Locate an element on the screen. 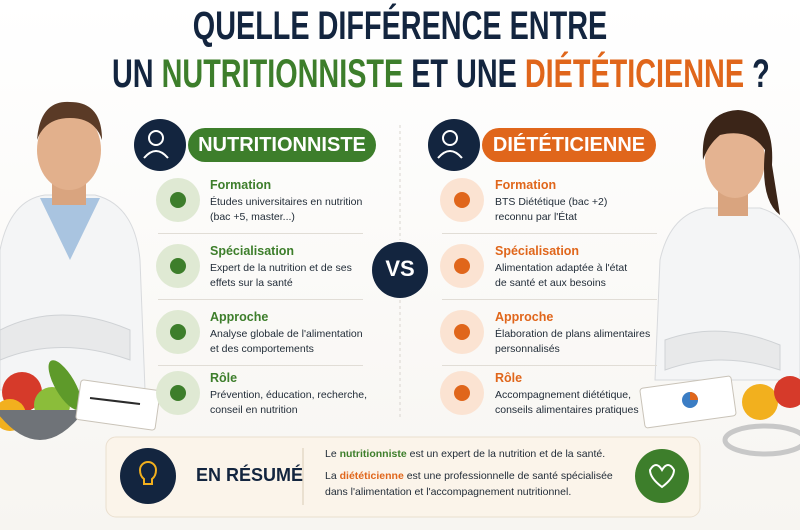 The image size is (800, 530). item-text: conseils alimentaires pratiques is located at coordinates (567, 410).